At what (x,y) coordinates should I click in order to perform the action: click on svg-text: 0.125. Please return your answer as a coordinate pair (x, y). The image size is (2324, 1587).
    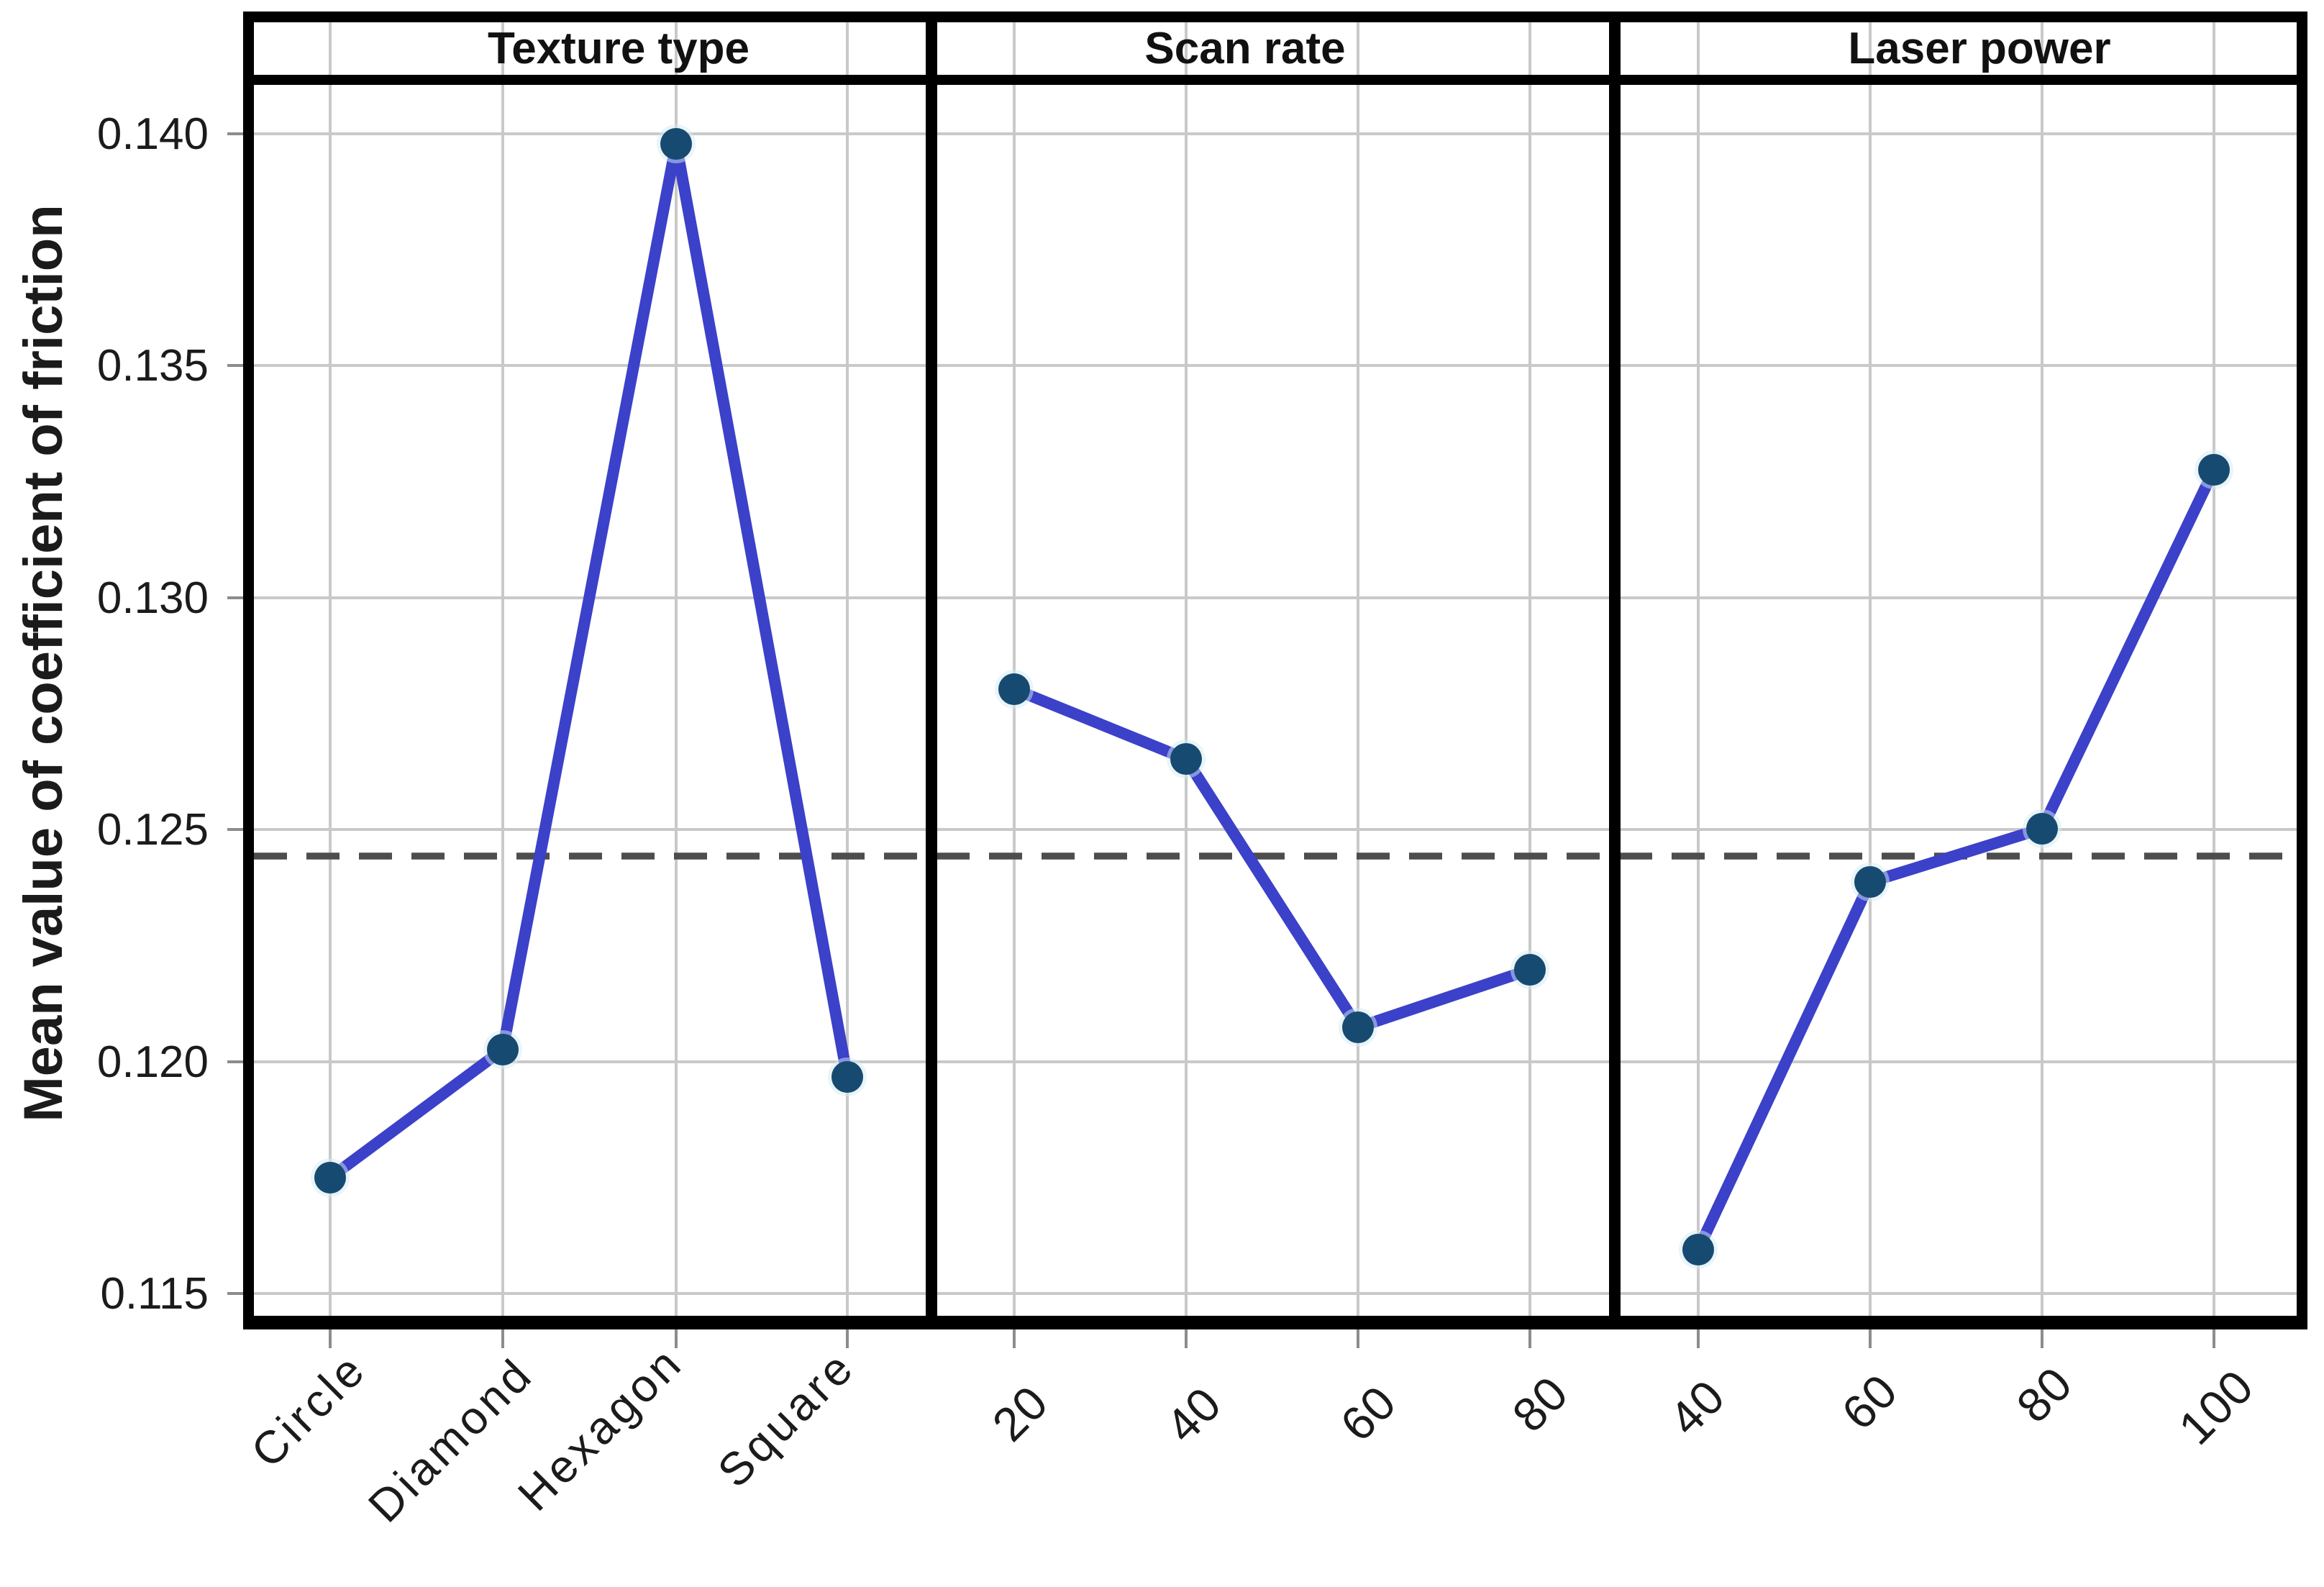
    Looking at the image, I should click on (153, 830).